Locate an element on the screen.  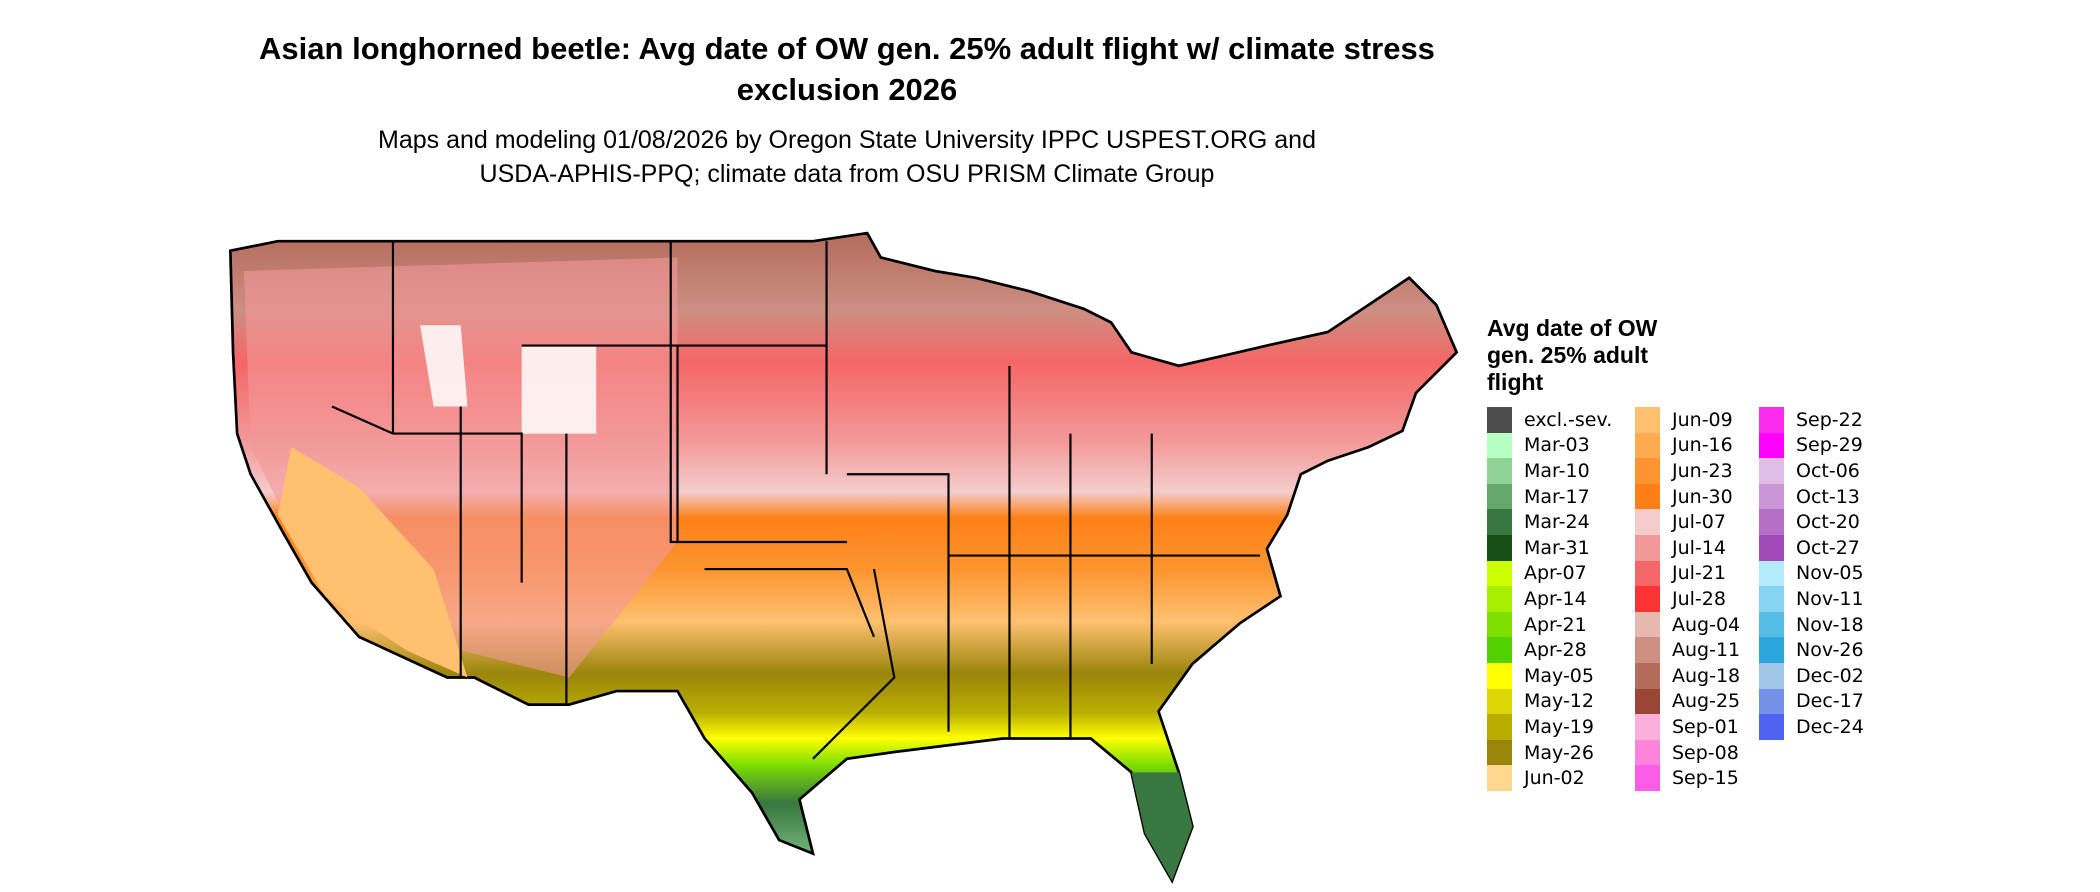
legend-item: Jun-02 is located at coordinates (1536, 778).